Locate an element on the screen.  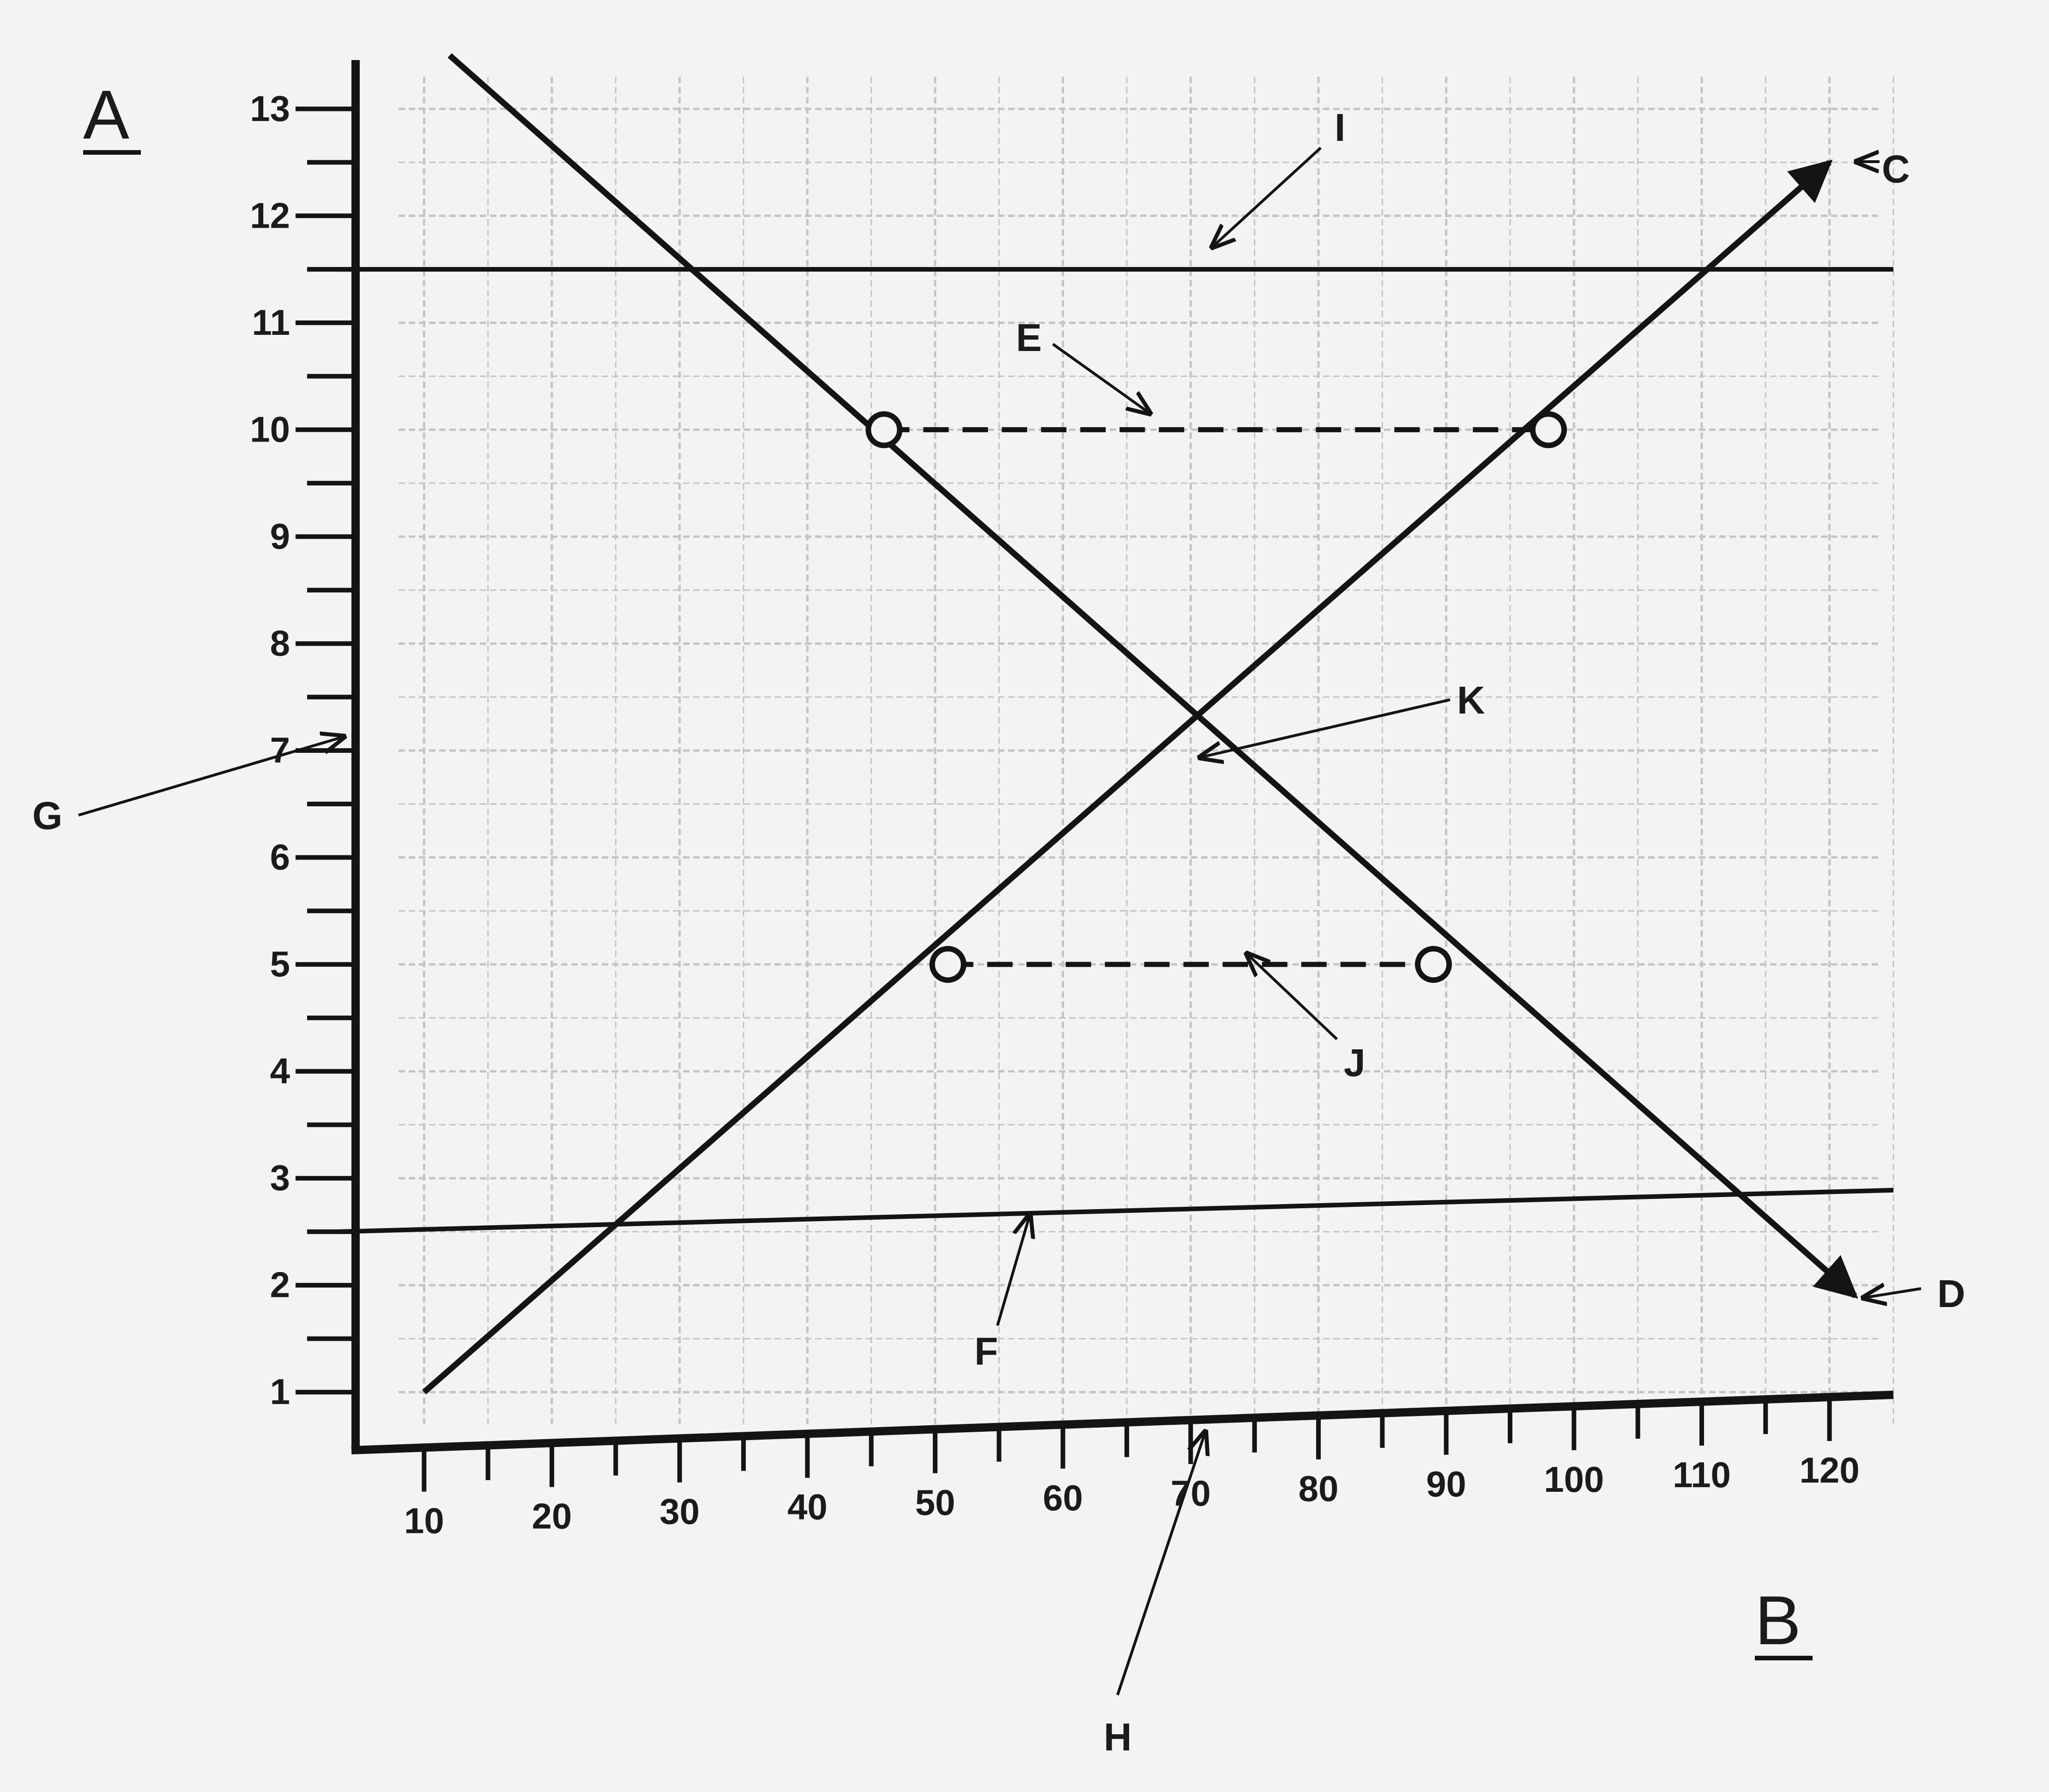
y-axis-title: A is located at coordinates (106, 115).